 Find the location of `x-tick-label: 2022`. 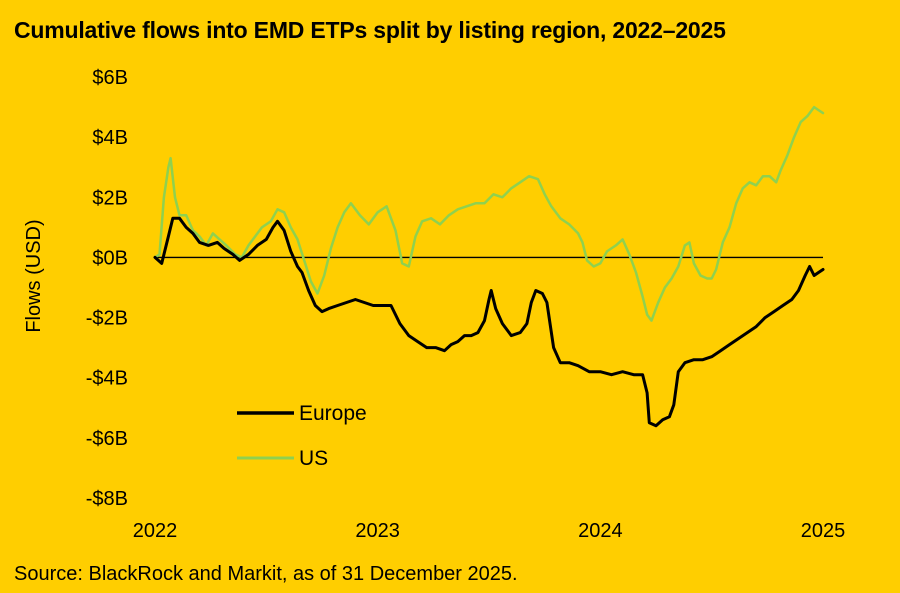

x-tick-label: 2022 is located at coordinates (155, 531).